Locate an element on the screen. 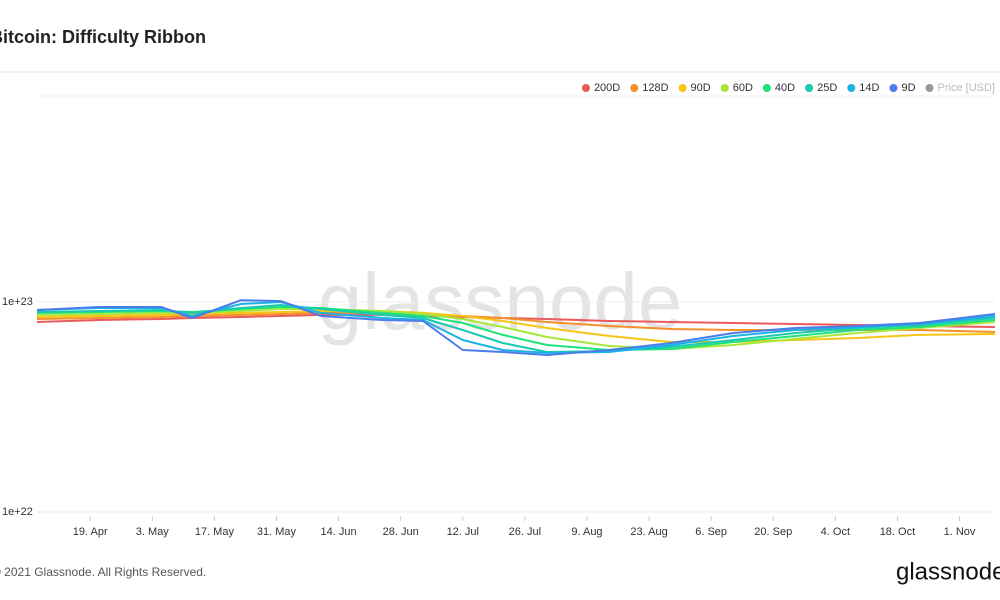 Image resolution: width=1000 pixels, height=600 pixels. legend-label: 14D is located at coordinates (869, 88).